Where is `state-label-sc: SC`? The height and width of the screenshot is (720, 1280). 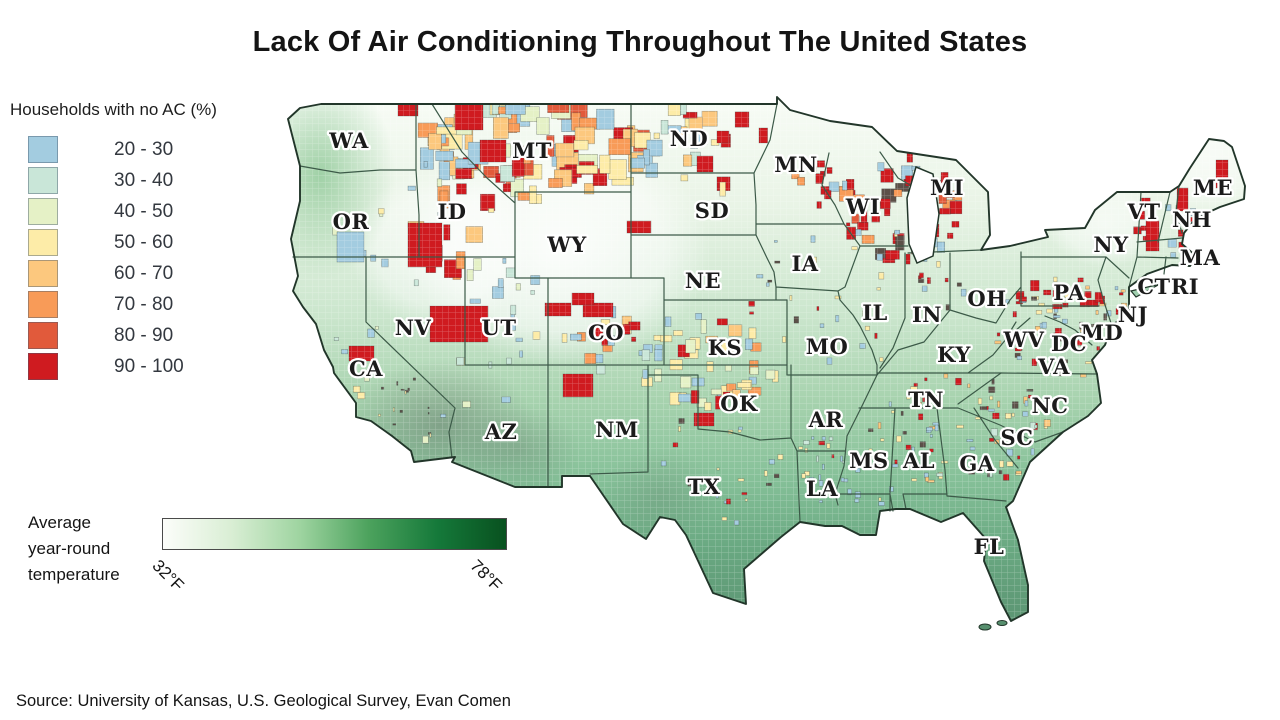
state-label-sc: SC is located at coordinates (1017, 437).